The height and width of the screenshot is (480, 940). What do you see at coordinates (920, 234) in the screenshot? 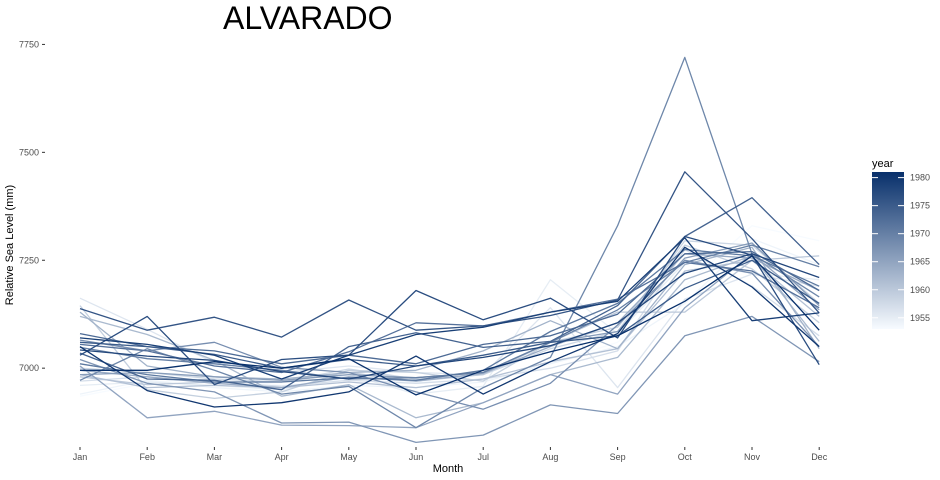
I see `legend-tick-label: 1970` at bounding box center [920, 234].